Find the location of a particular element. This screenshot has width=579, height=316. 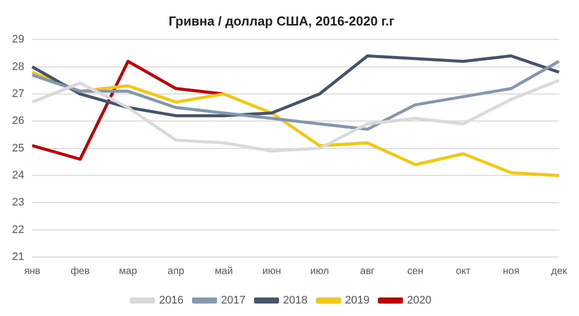

legend-label: 2018 is located at coordinates (295, 300).